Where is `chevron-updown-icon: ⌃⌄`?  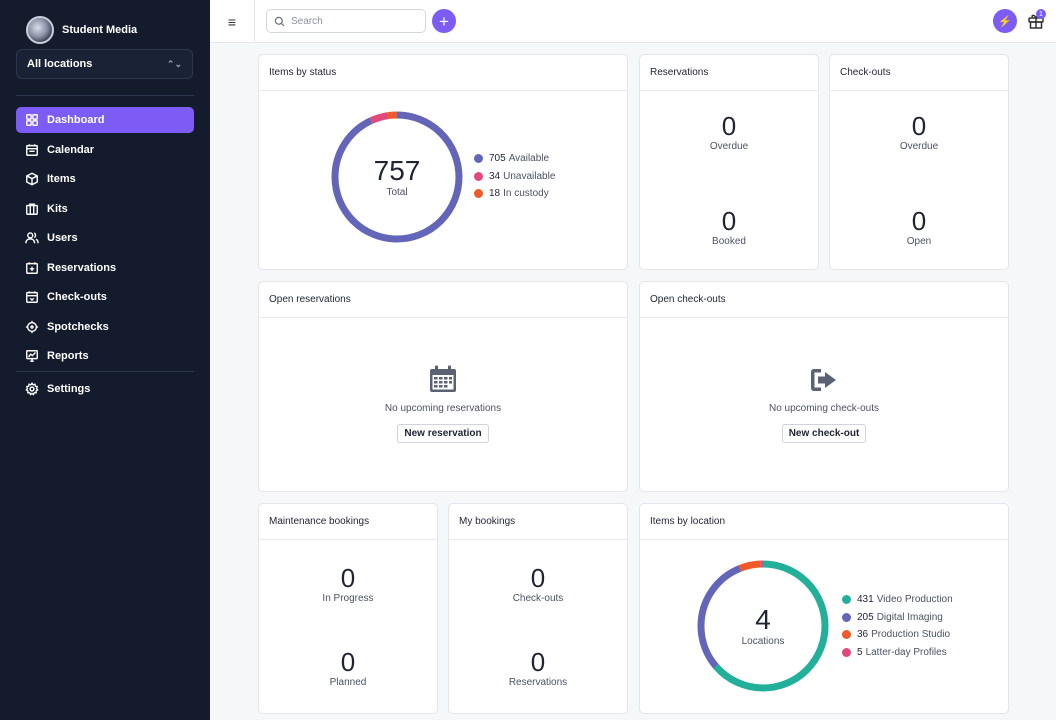 chevron-updown-icon: ⌃⌄ is located at coordinates (174, 63).